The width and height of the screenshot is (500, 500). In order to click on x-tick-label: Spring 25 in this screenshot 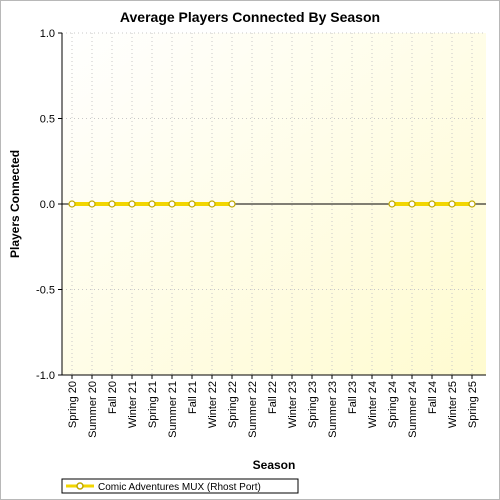, I will do `click(473, 404)`.